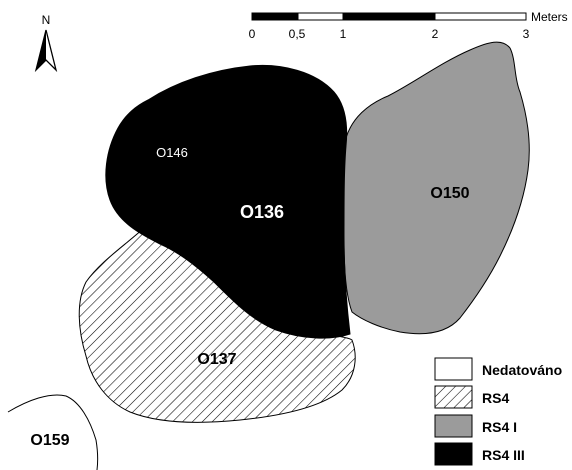 This screenshot has width=572, height=470. I want to click on north-arrow-dark-half, so click(41, 50).